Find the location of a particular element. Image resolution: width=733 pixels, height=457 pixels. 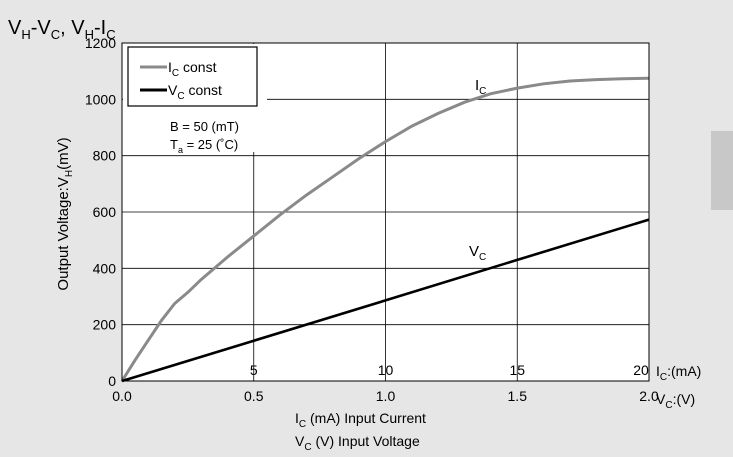

xlabel-vc: VC (V) Input Voltage is located at coordinates (357, 443).